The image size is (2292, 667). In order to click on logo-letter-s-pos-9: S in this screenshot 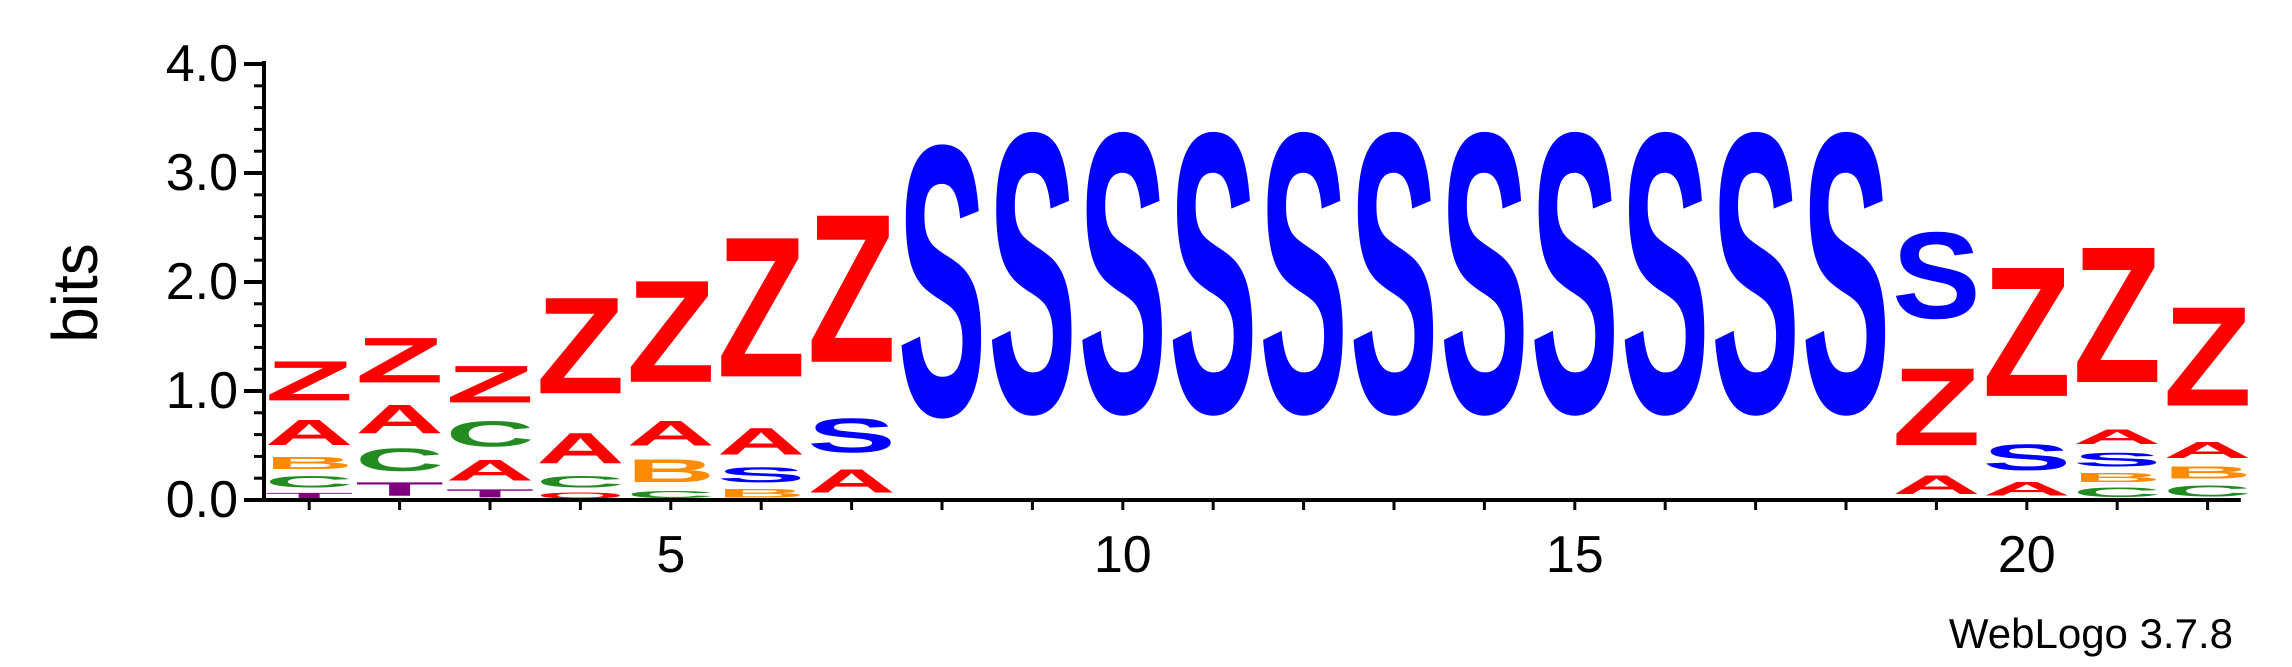, I will do `click(1032, 274)`.